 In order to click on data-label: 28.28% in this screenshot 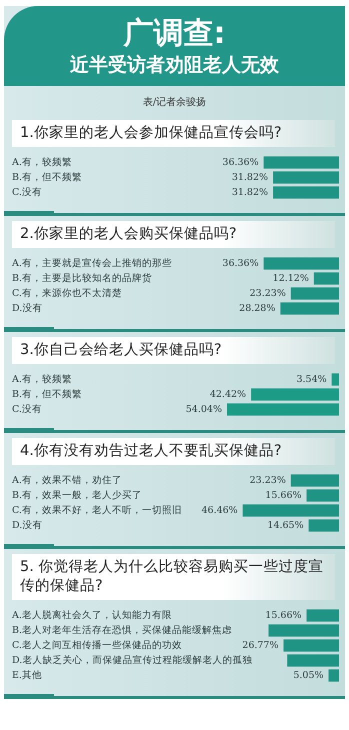, I will do `click(257, 308)`.